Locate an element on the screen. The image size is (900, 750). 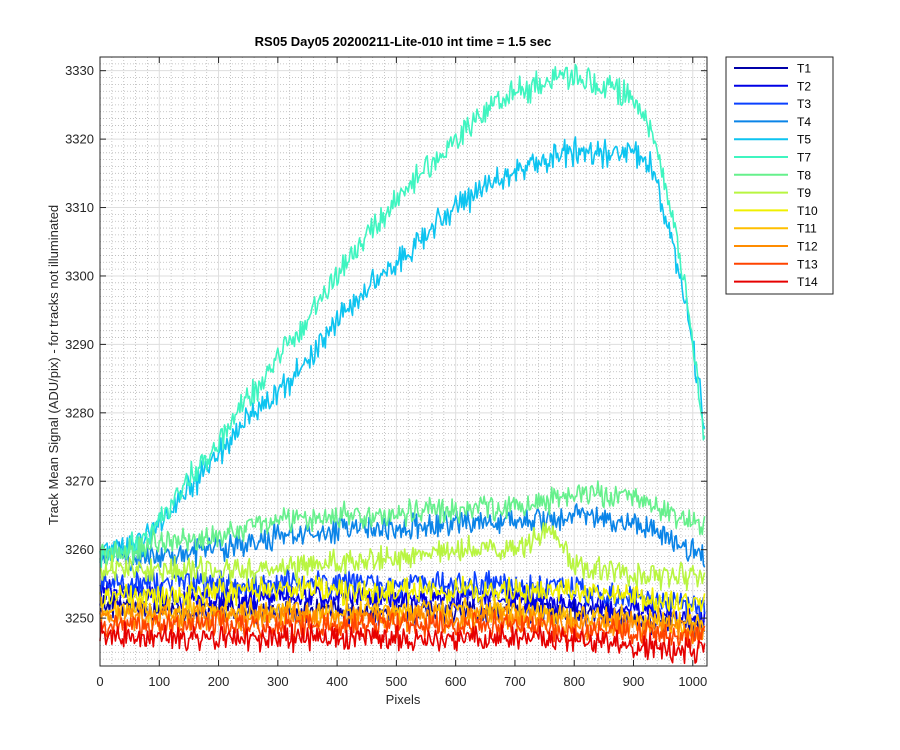
x-tick-label: 500 is located at coordinates (397, 681).